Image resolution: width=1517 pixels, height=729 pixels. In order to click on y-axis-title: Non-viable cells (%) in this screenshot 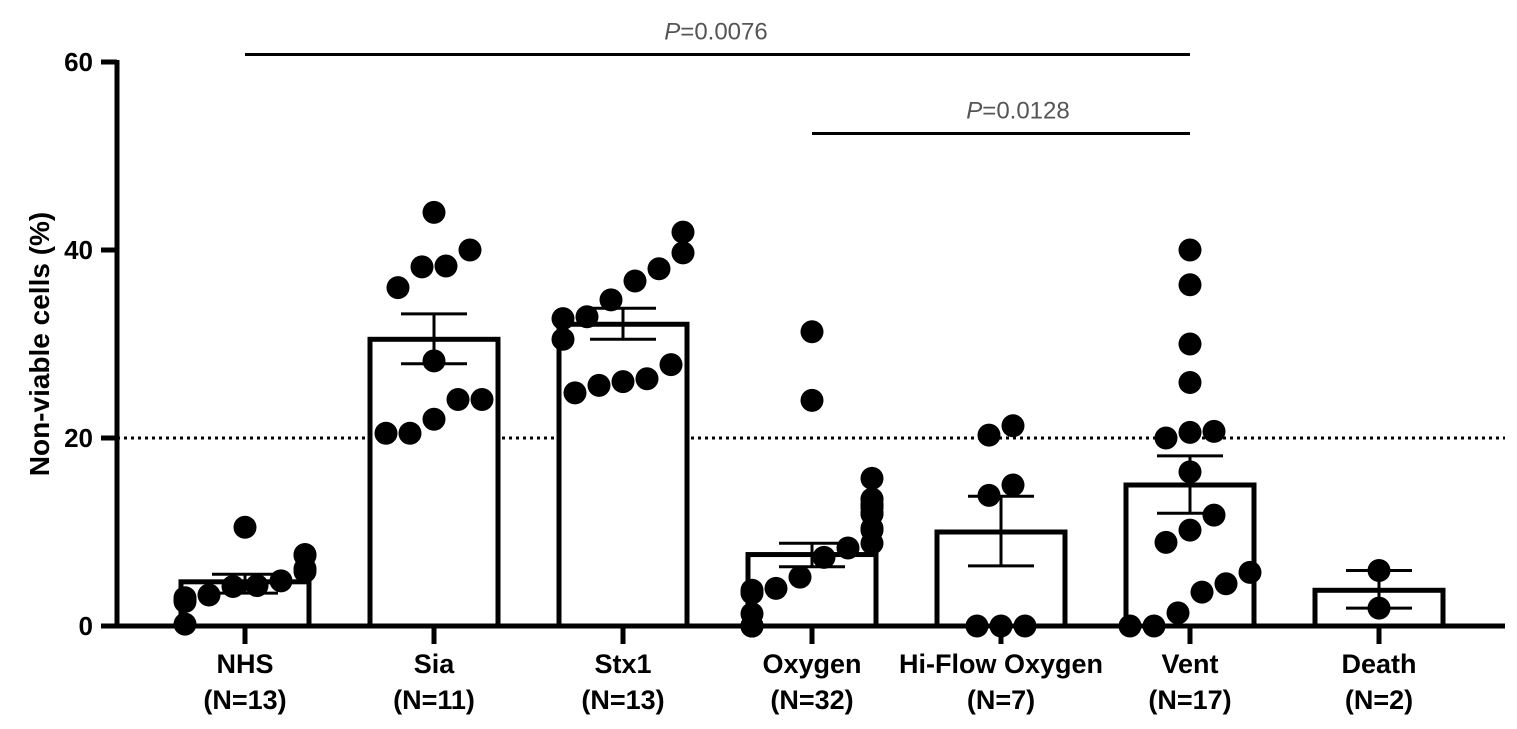, I will do `click(39, 344)`.